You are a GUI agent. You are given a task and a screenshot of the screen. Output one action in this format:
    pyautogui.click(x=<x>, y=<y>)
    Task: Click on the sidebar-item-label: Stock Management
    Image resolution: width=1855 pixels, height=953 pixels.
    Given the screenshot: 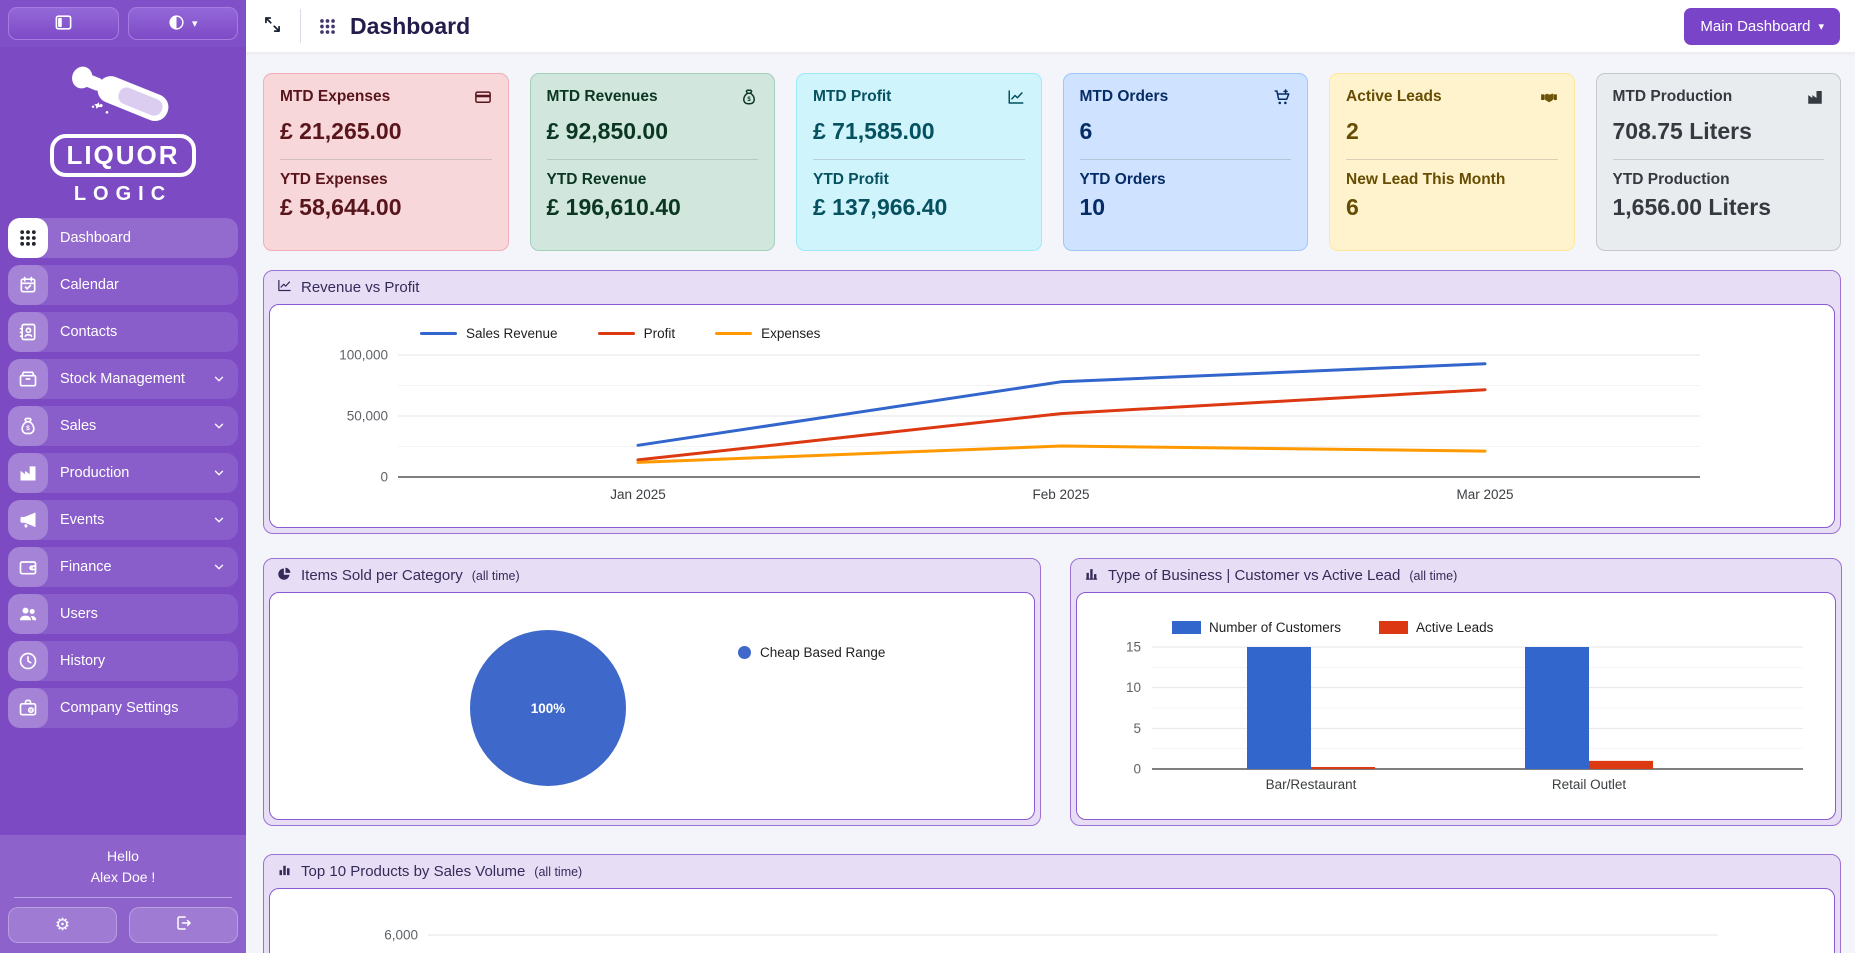 What is the action you would take?
    pyautogui.click(x=122, y=379)
    